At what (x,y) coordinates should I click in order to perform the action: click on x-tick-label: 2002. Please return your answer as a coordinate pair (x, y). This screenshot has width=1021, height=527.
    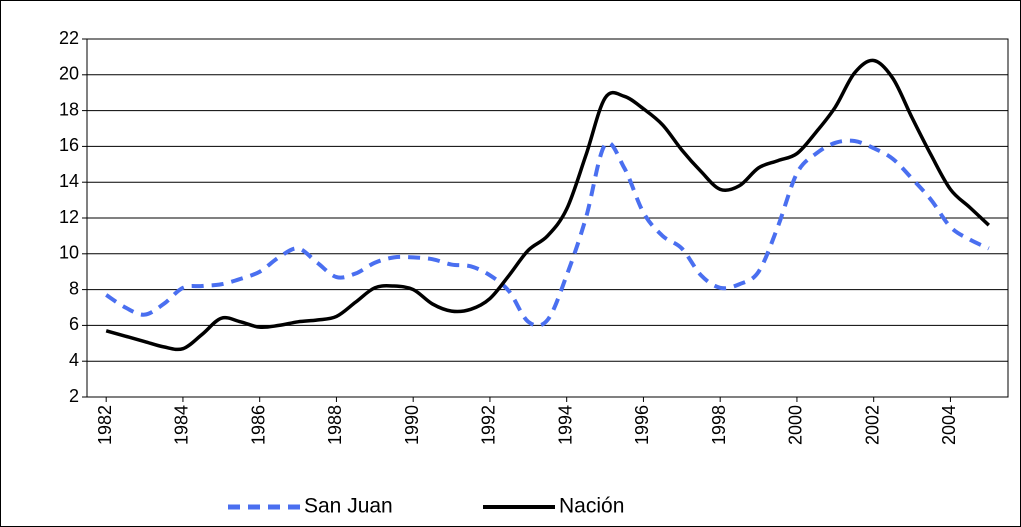
    Looking at the image, I should click on (872, 425).